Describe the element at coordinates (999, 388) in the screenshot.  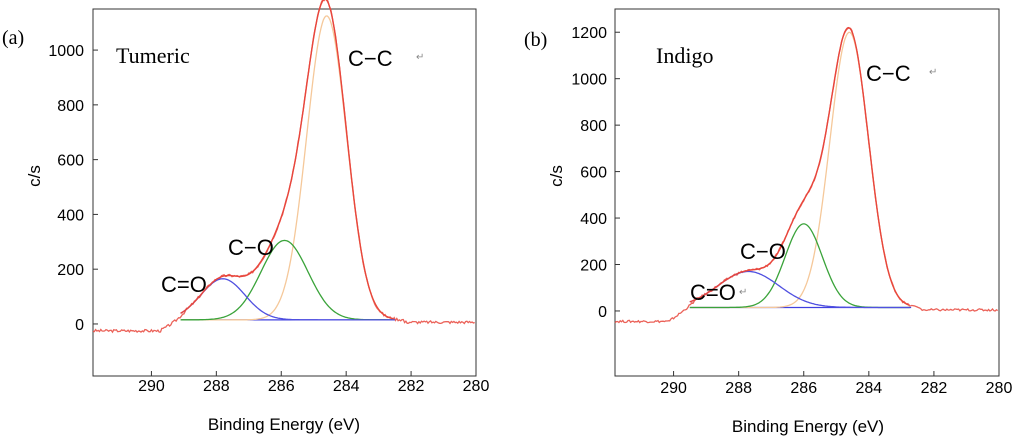
I see `panel-b-x-tick-label: 280` at that location.